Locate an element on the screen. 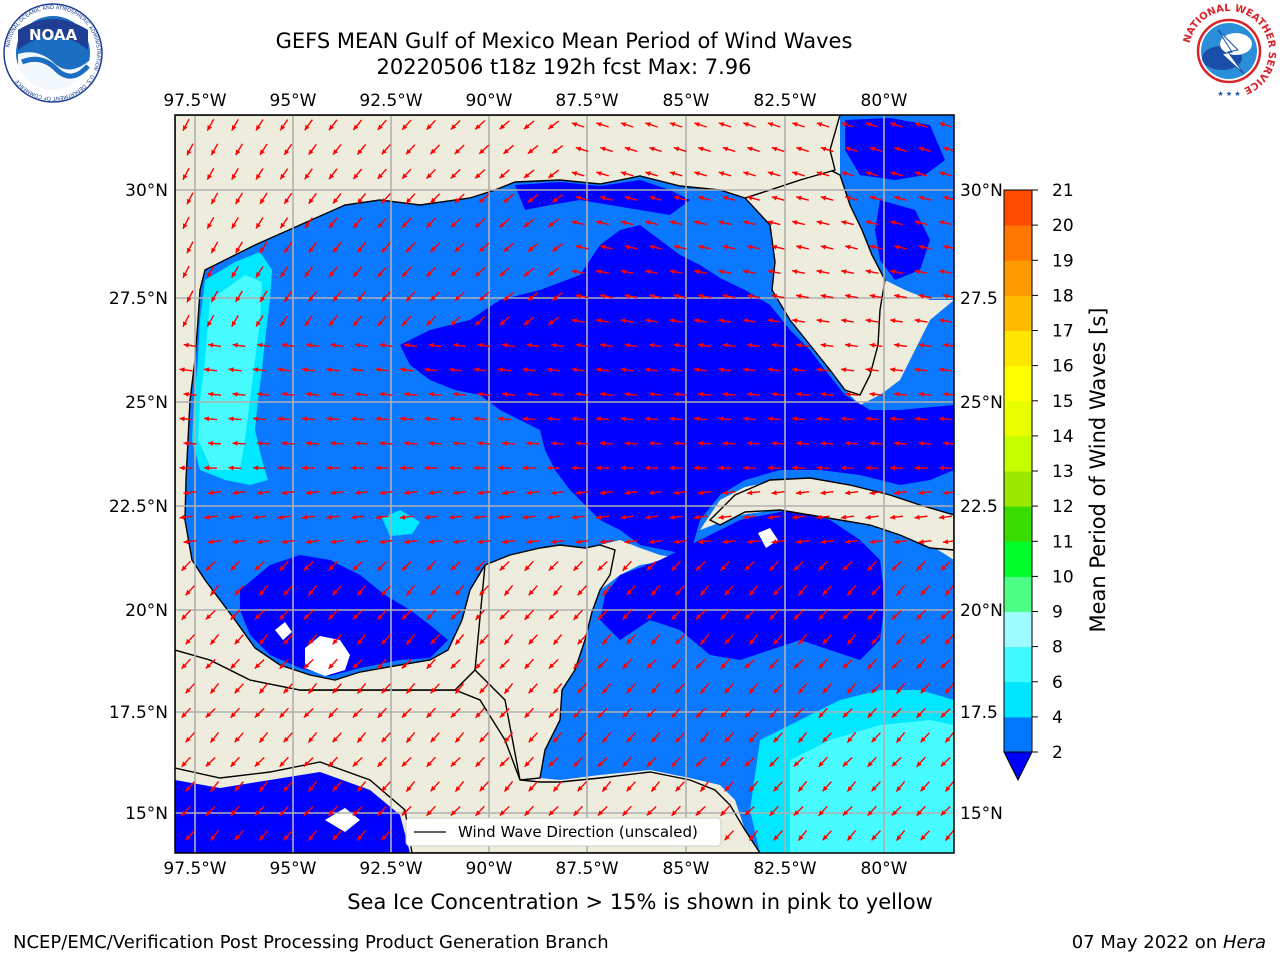  lon-label-bottom: 85°W is located at coordinates (686, 869).